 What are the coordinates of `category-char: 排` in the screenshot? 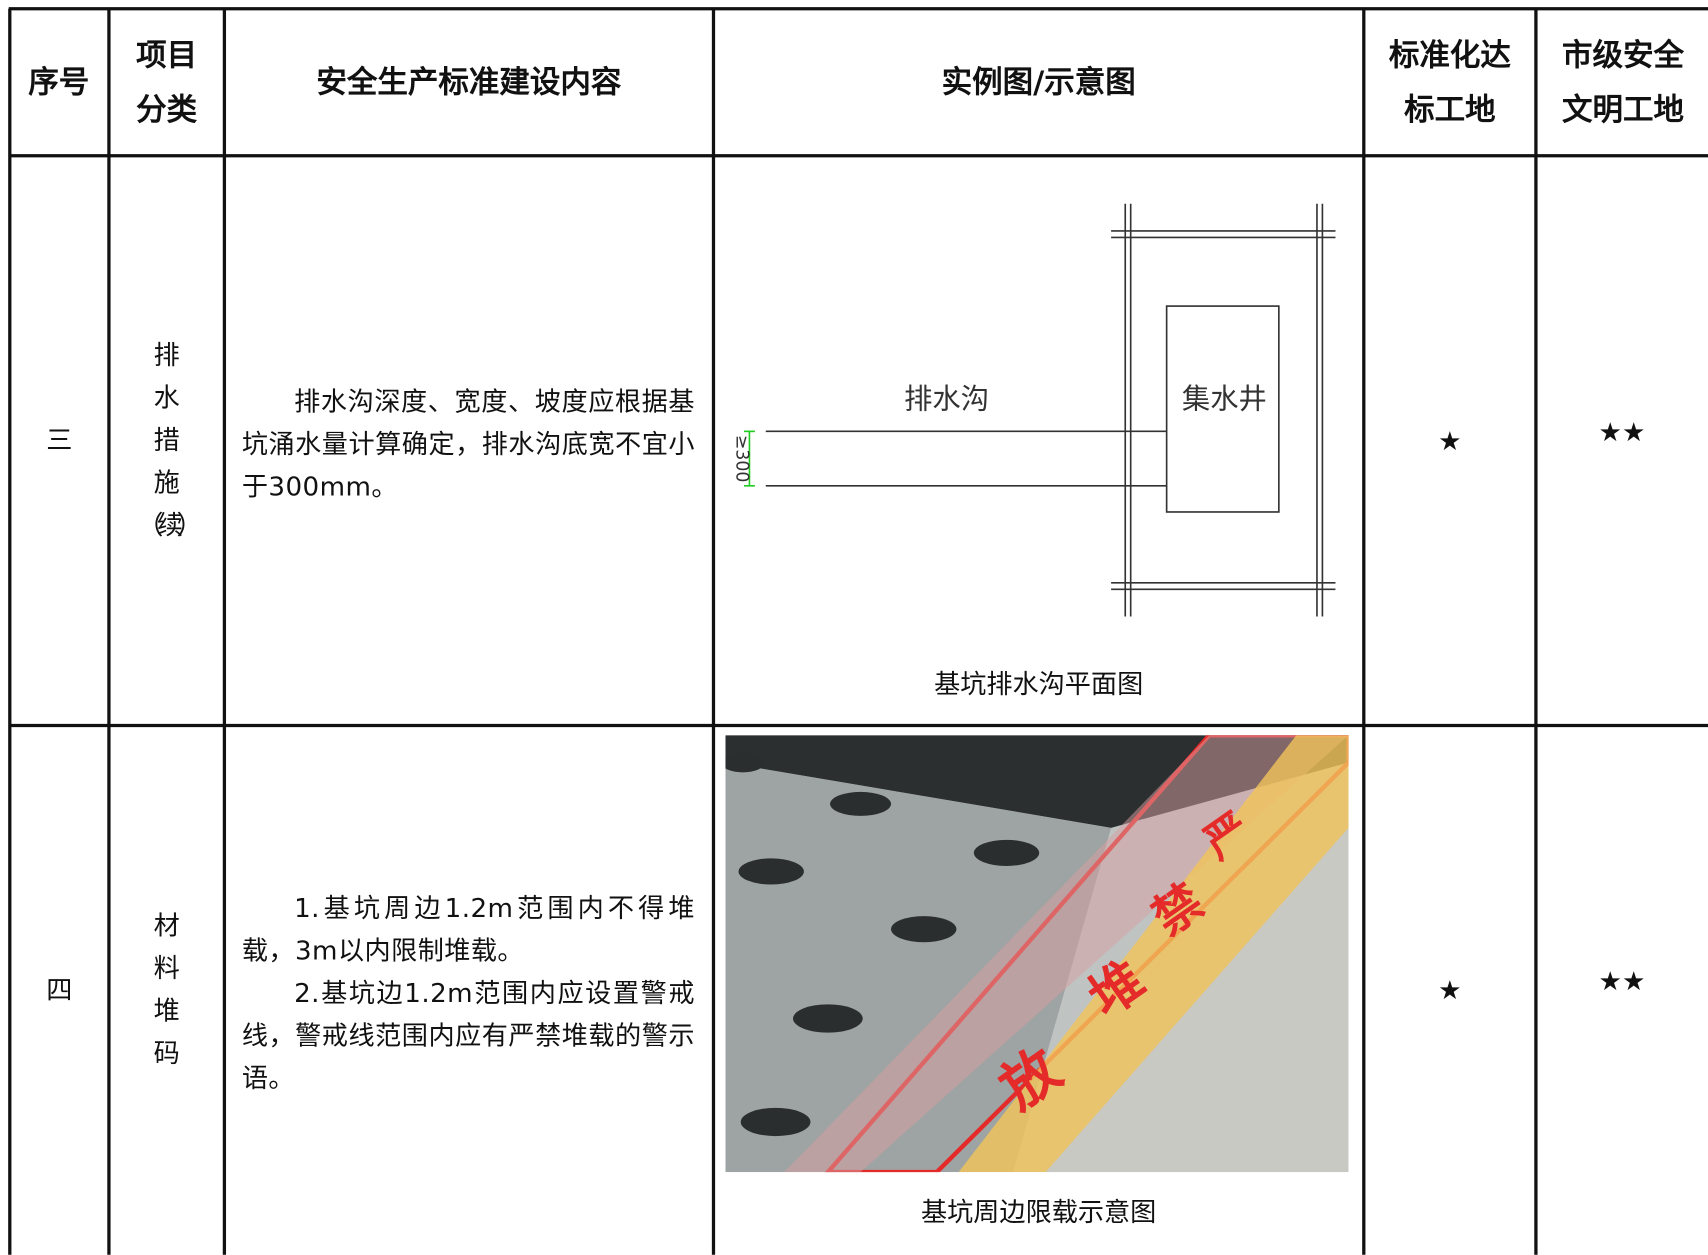 It's located at (166, 355).